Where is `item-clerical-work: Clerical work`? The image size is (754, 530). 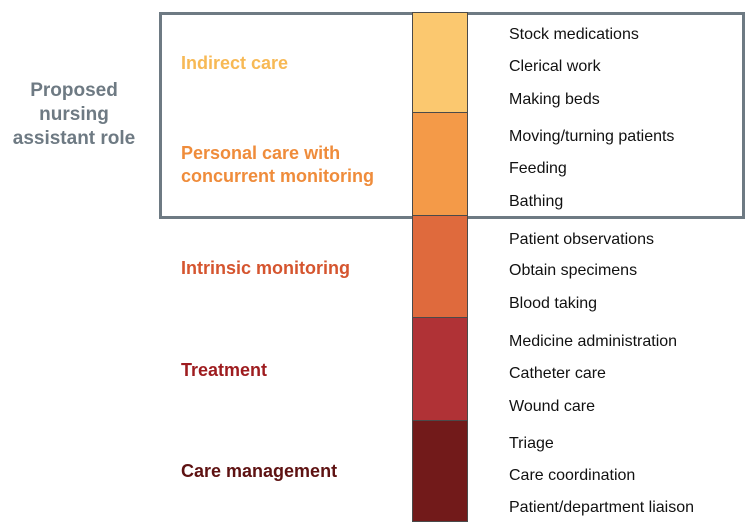 item-clerical-work: Clerical work is located at coordinates (555, 66).